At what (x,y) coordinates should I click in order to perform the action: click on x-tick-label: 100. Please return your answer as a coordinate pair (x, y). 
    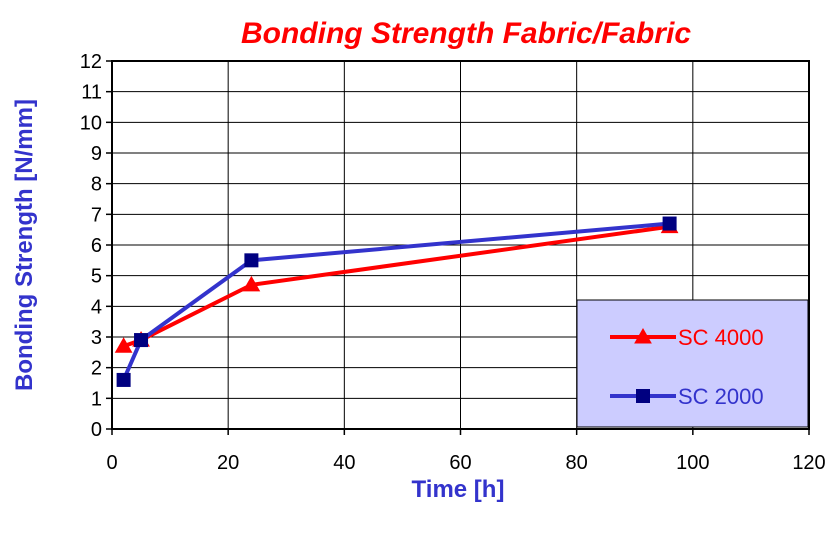
    Looking at the image, I should click on (692, 463).